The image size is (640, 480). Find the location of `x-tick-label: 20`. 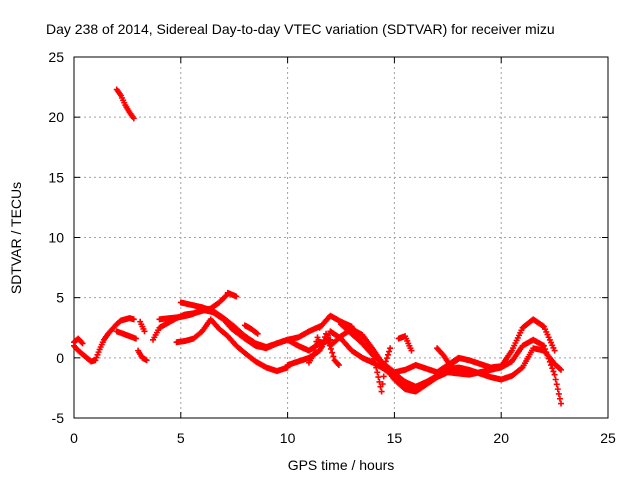

x-tick-label: 20 is located at coordinates (501, 438).